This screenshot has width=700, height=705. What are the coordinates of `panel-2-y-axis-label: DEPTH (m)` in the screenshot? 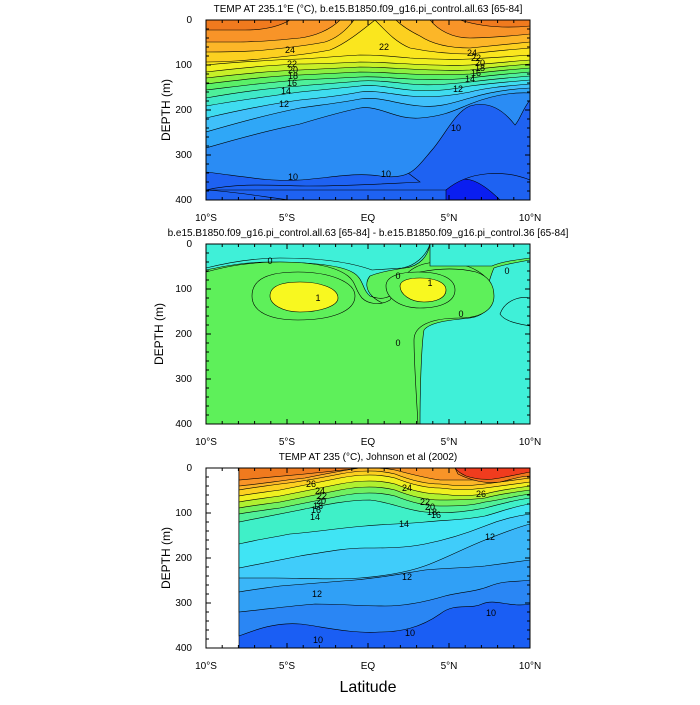 It's located at (159, 334).